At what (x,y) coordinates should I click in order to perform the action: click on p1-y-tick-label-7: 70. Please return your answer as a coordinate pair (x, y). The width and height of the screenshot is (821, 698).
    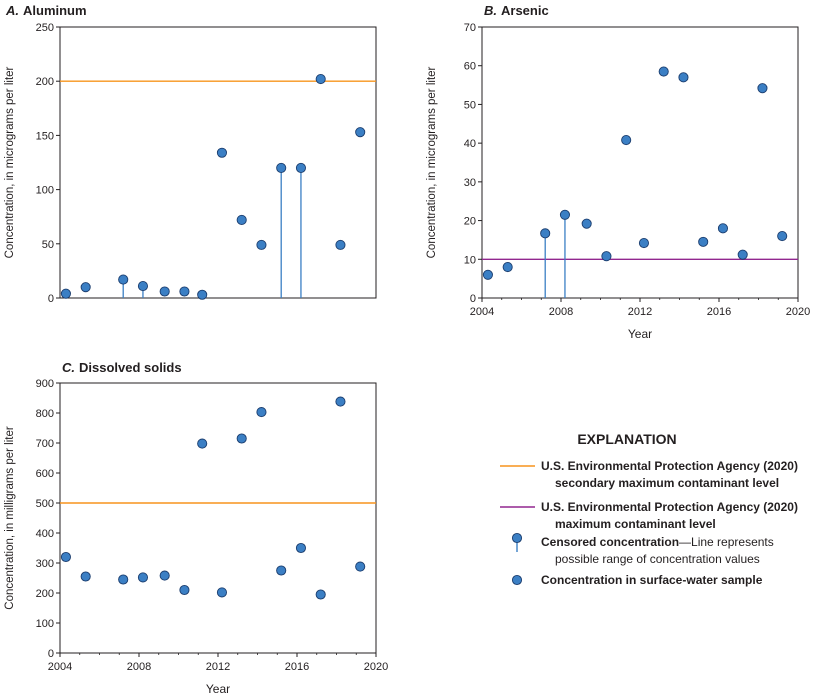
    Looking at the image, I should click on (470, 28).